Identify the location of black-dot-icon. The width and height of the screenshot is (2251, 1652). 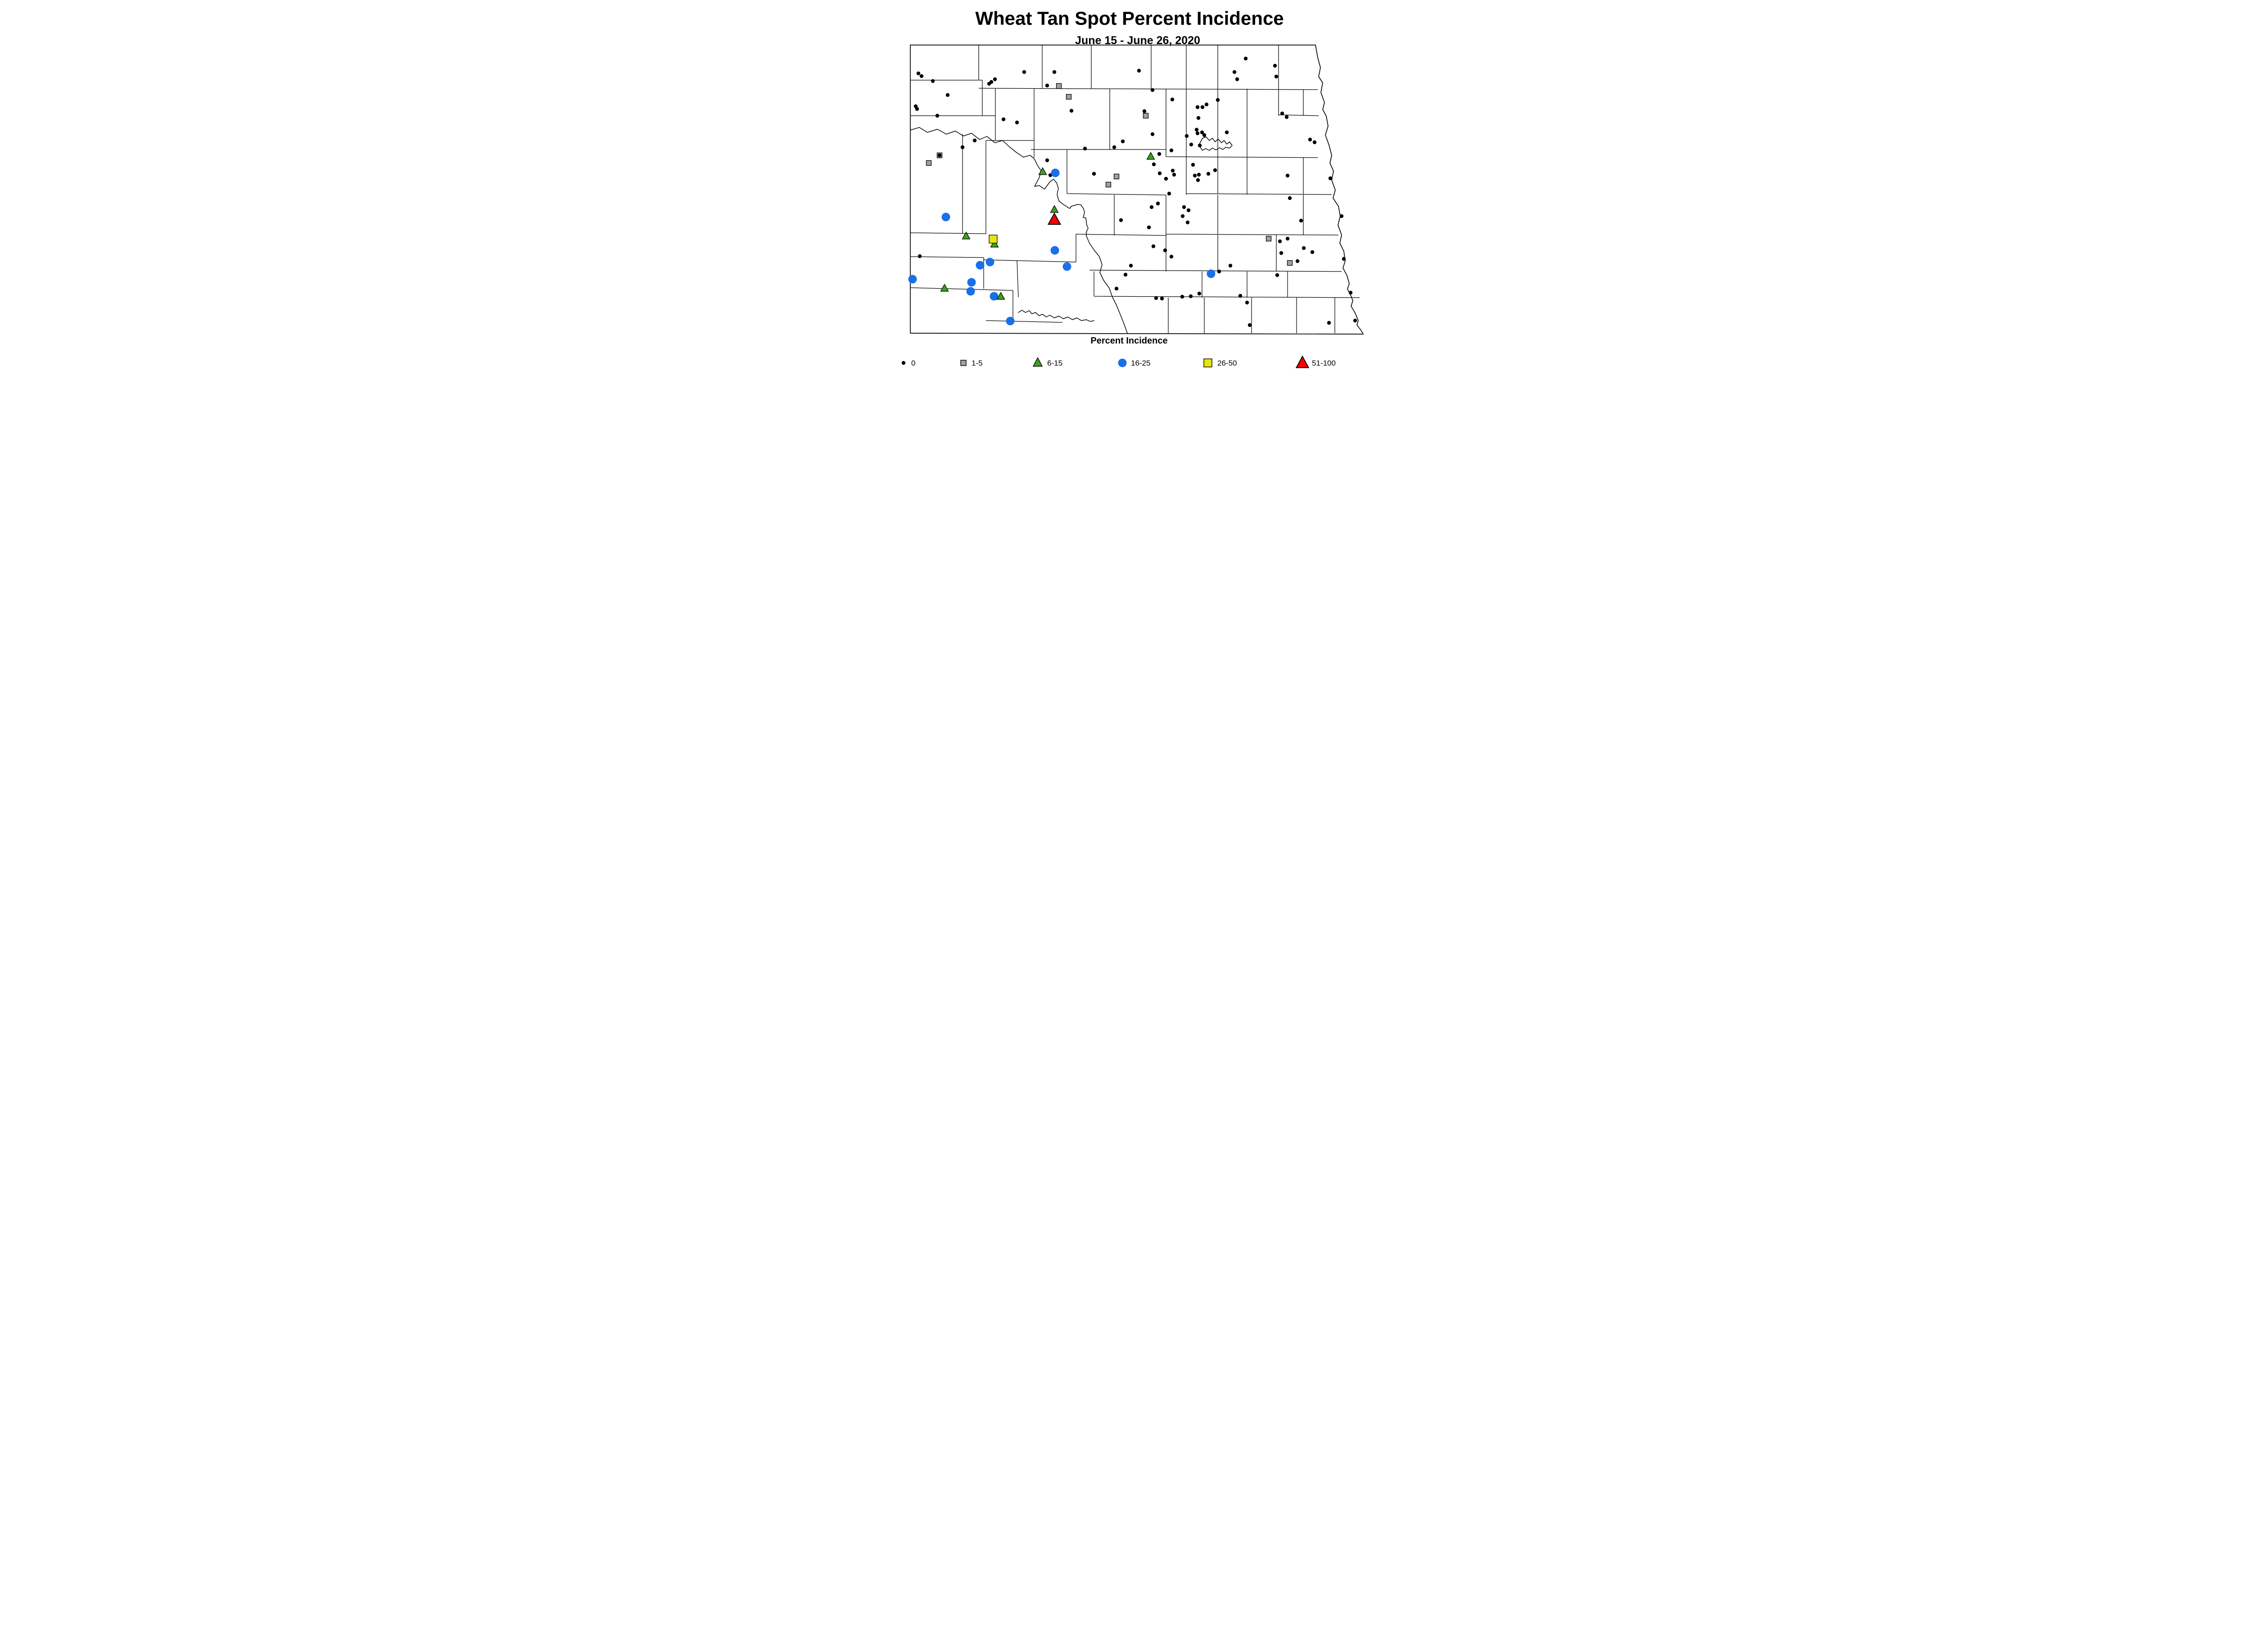
(904, 363).